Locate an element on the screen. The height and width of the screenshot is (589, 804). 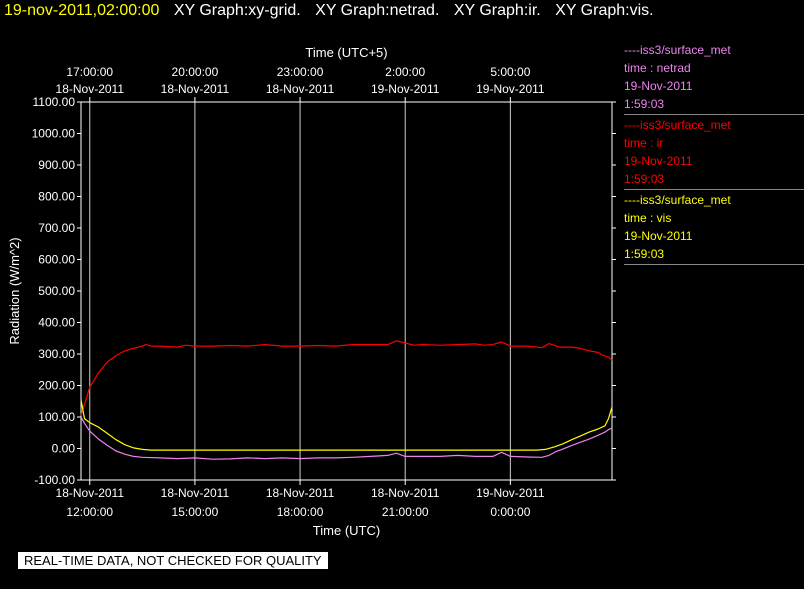
x-tick-time-label: 12:00:00 is located at coordinates (89, 512).